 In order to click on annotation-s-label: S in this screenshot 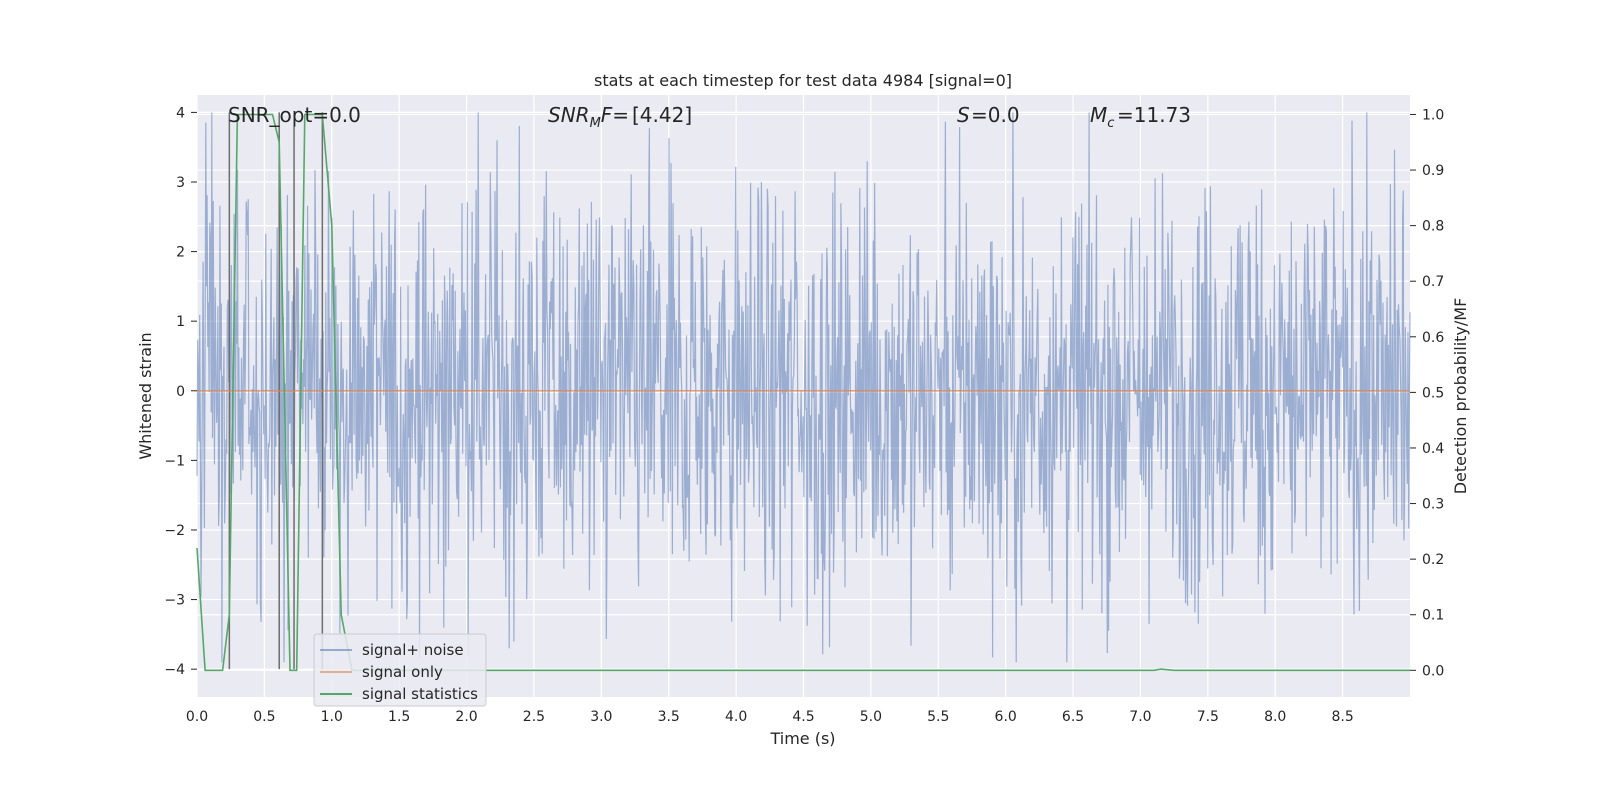, I will do `click(963, 115)`.